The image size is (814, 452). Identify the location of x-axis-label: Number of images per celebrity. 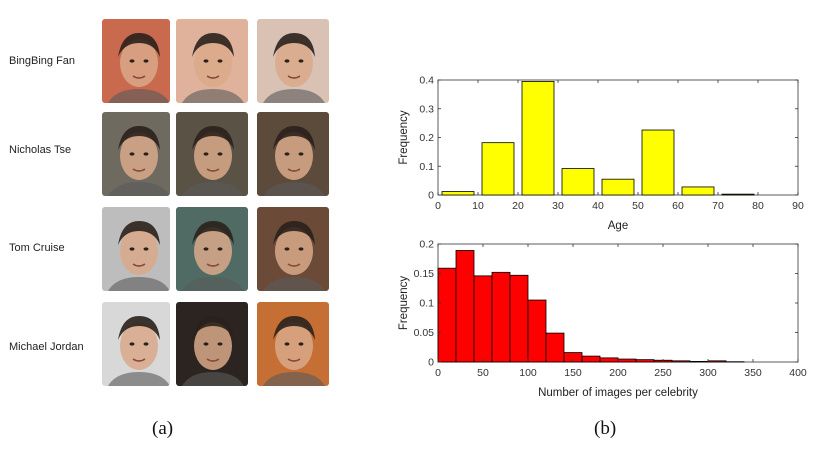
(618, 393).